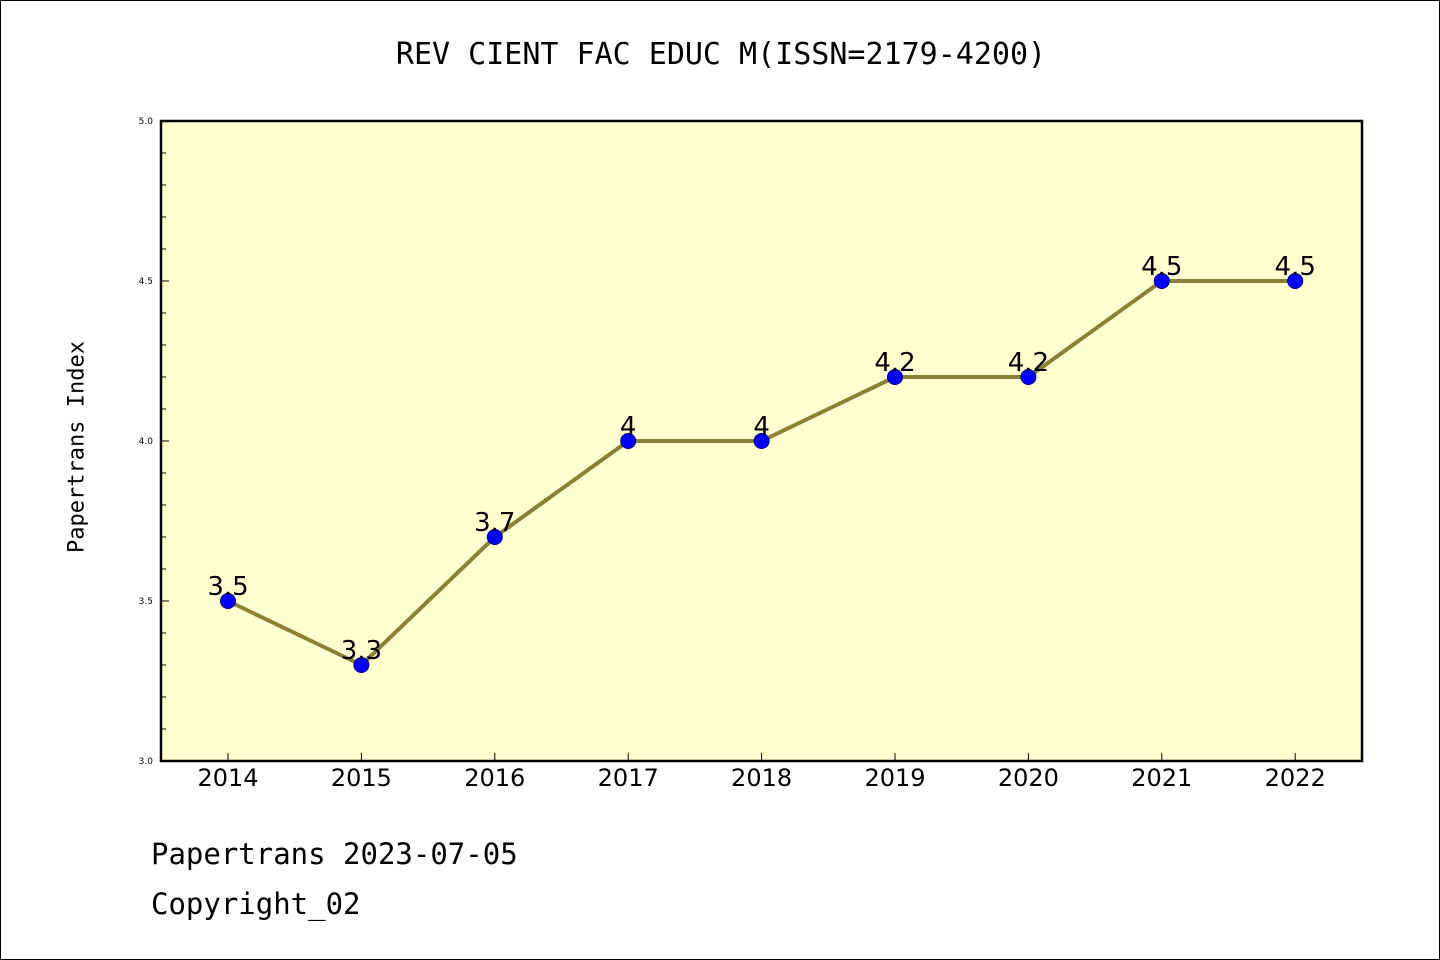  What do you see at coordinates (494, 523) in the screenshot?
I see `data-label: 3.7` at bounding box center [494, 523].